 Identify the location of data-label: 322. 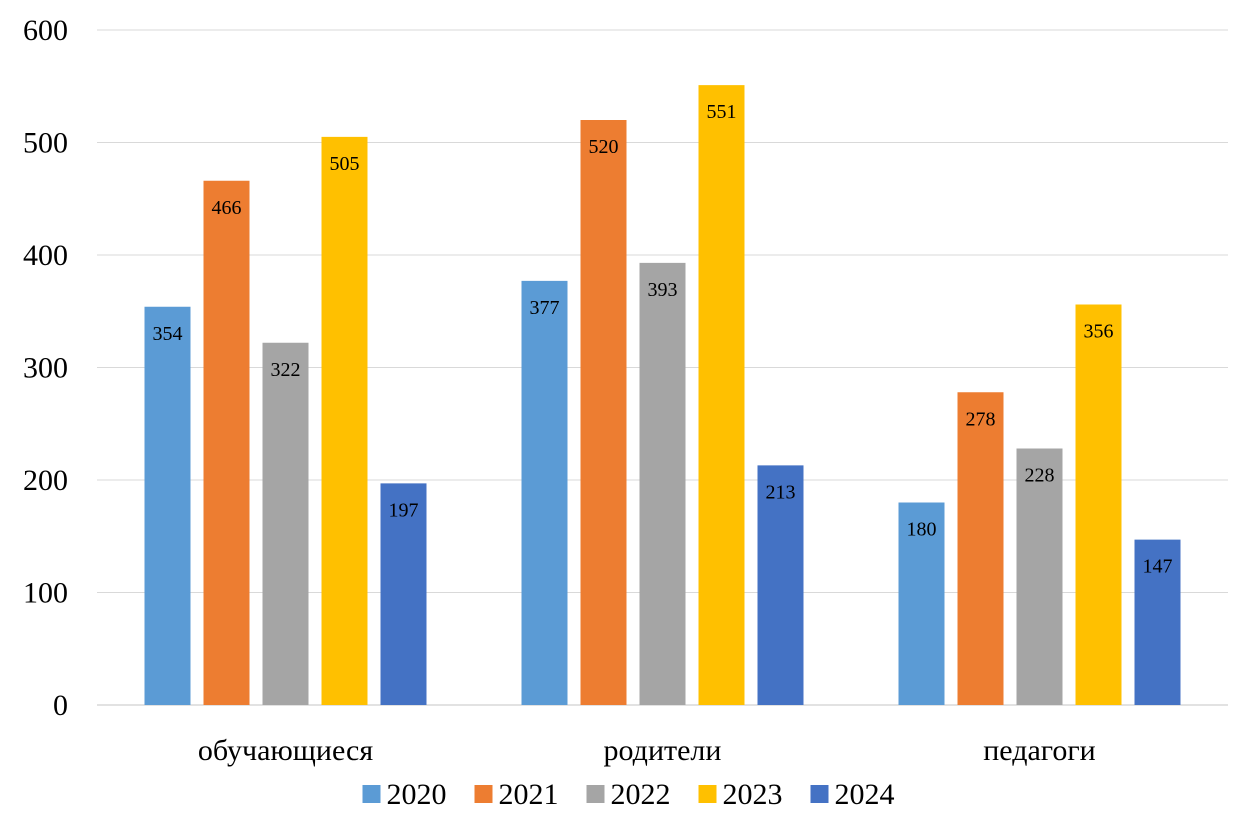
(286, 370).